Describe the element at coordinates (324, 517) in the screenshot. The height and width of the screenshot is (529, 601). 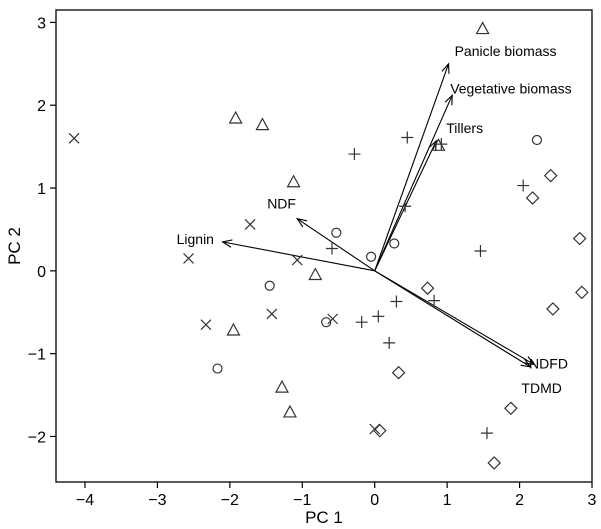
I see `x-axis-label: PC 1` at that location.